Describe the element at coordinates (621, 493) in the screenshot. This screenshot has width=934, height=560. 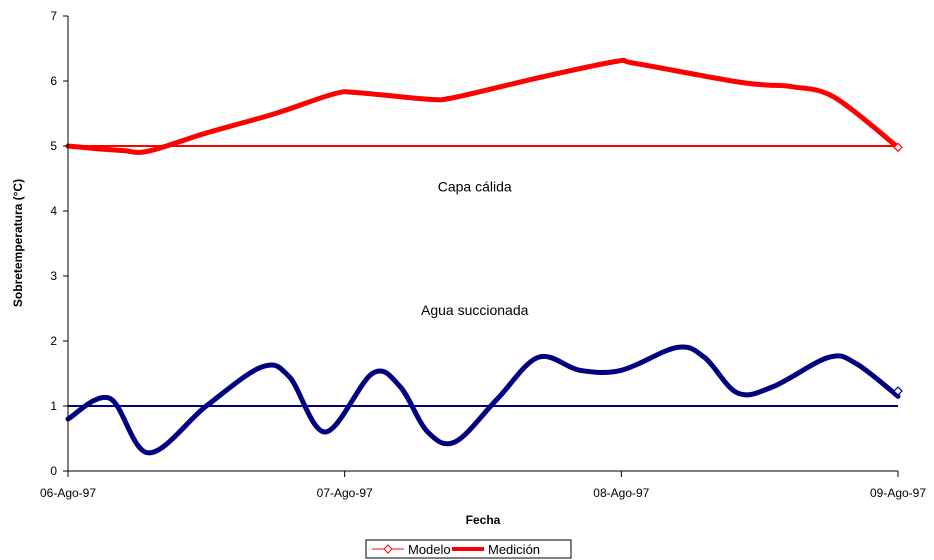
I see `x-tick-label: 08-Ago-97` at that location.